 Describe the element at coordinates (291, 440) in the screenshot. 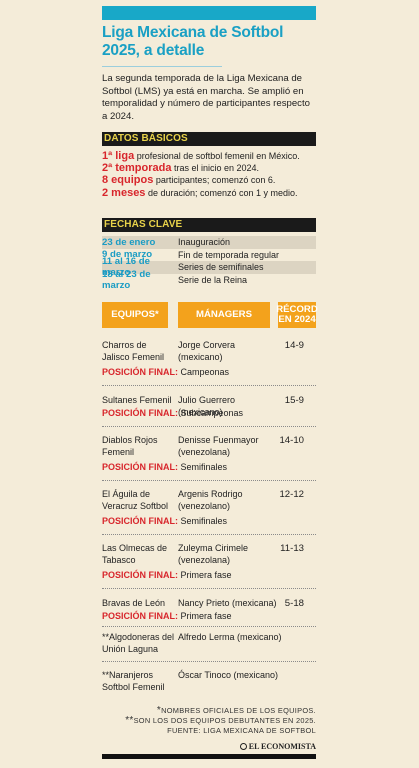

I see `record-value: 14-10` at that location.